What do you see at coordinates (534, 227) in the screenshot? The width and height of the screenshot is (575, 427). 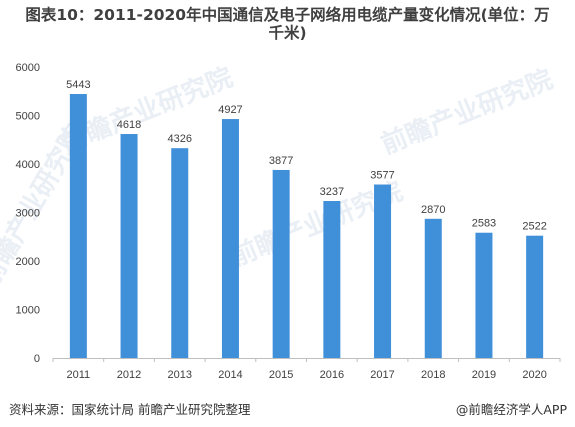 I see `data-label-2020: 2522` at bounding box center [534, 227].